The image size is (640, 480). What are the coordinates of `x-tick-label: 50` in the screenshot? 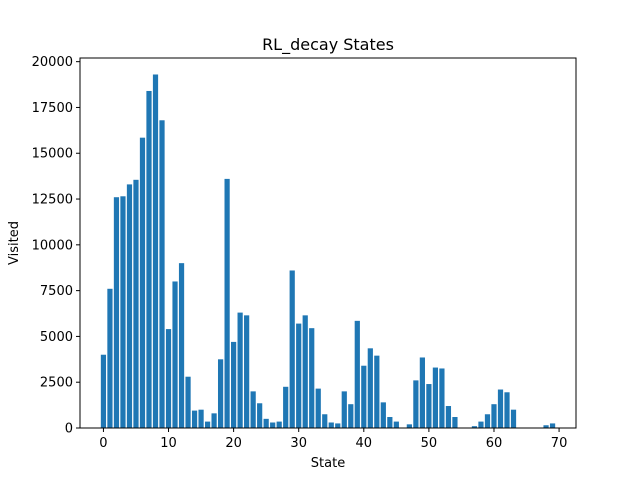 It's located at (429, 443).